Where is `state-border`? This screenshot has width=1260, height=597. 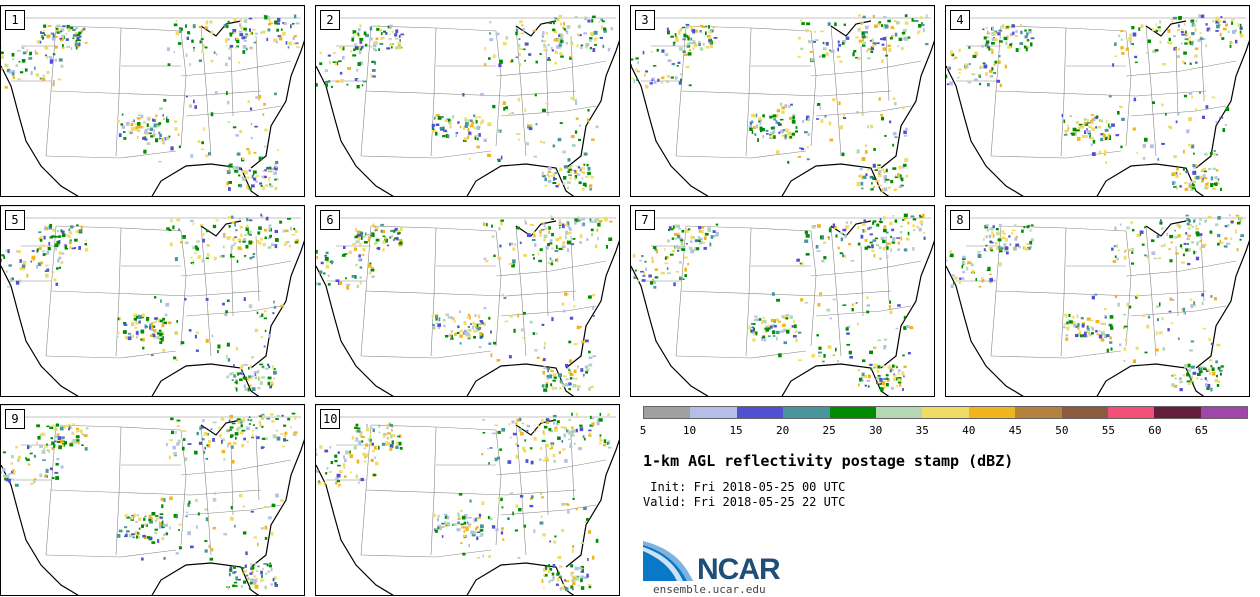 state-border is located at coordinates (1181, 68).